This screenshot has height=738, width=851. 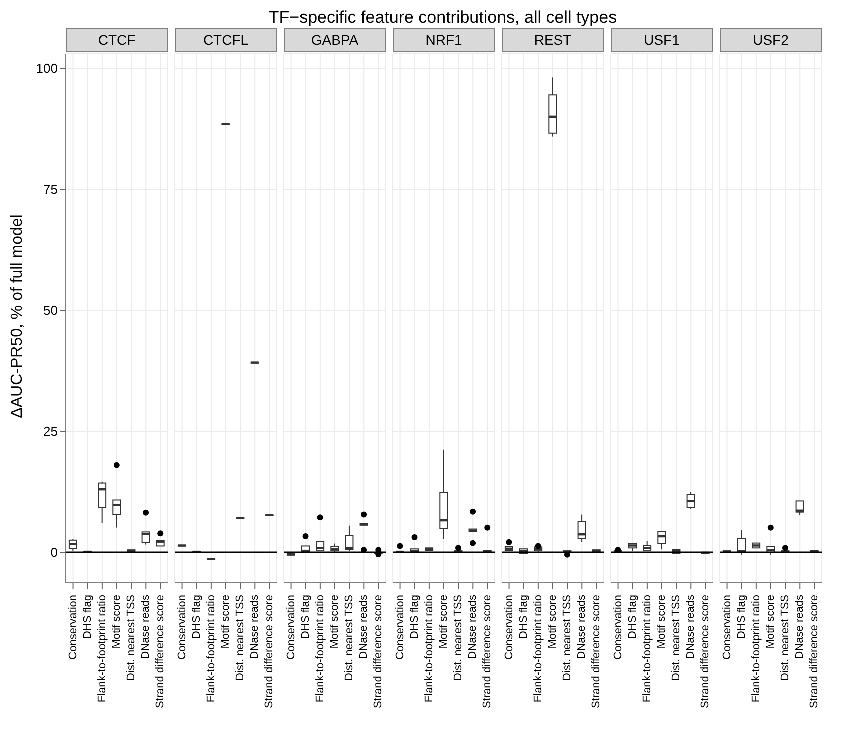 I want to click on chart-title: USF1, so click(x=662, y=40).